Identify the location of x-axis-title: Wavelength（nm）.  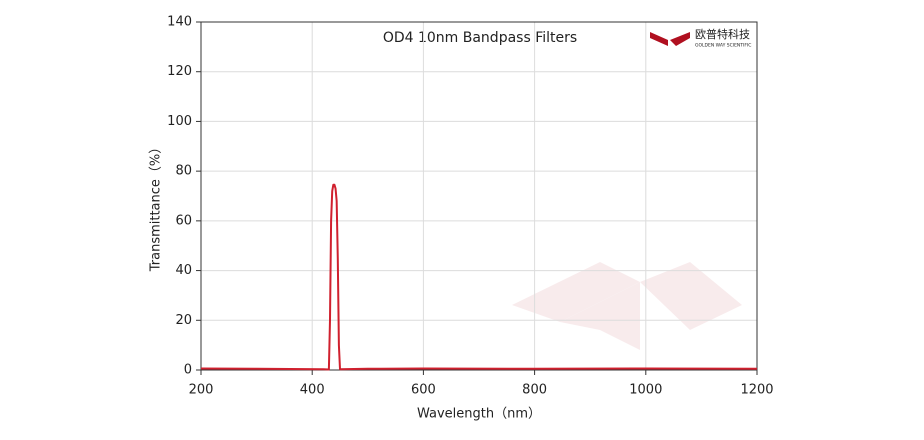
(479, 414).